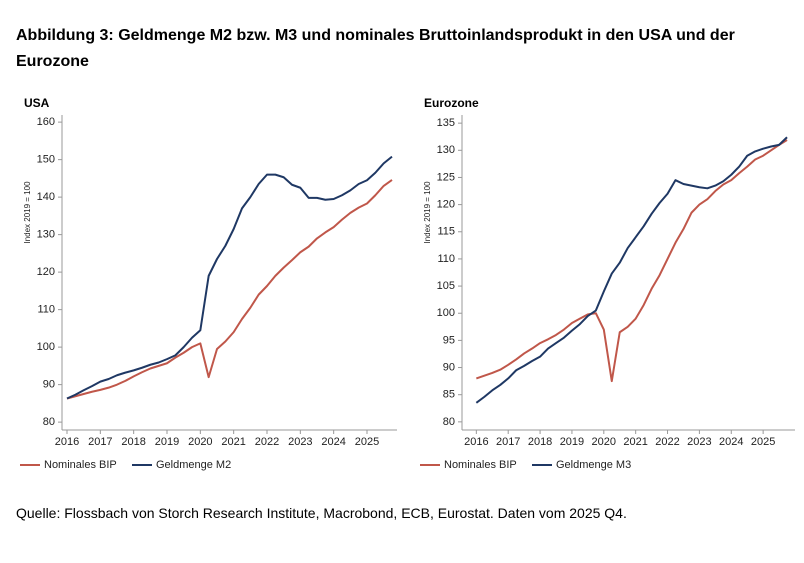  What do you see at coordinates (446, 286) in the screenshot?
I see `y-tick-label: 105` at bounding box center [446, 286].